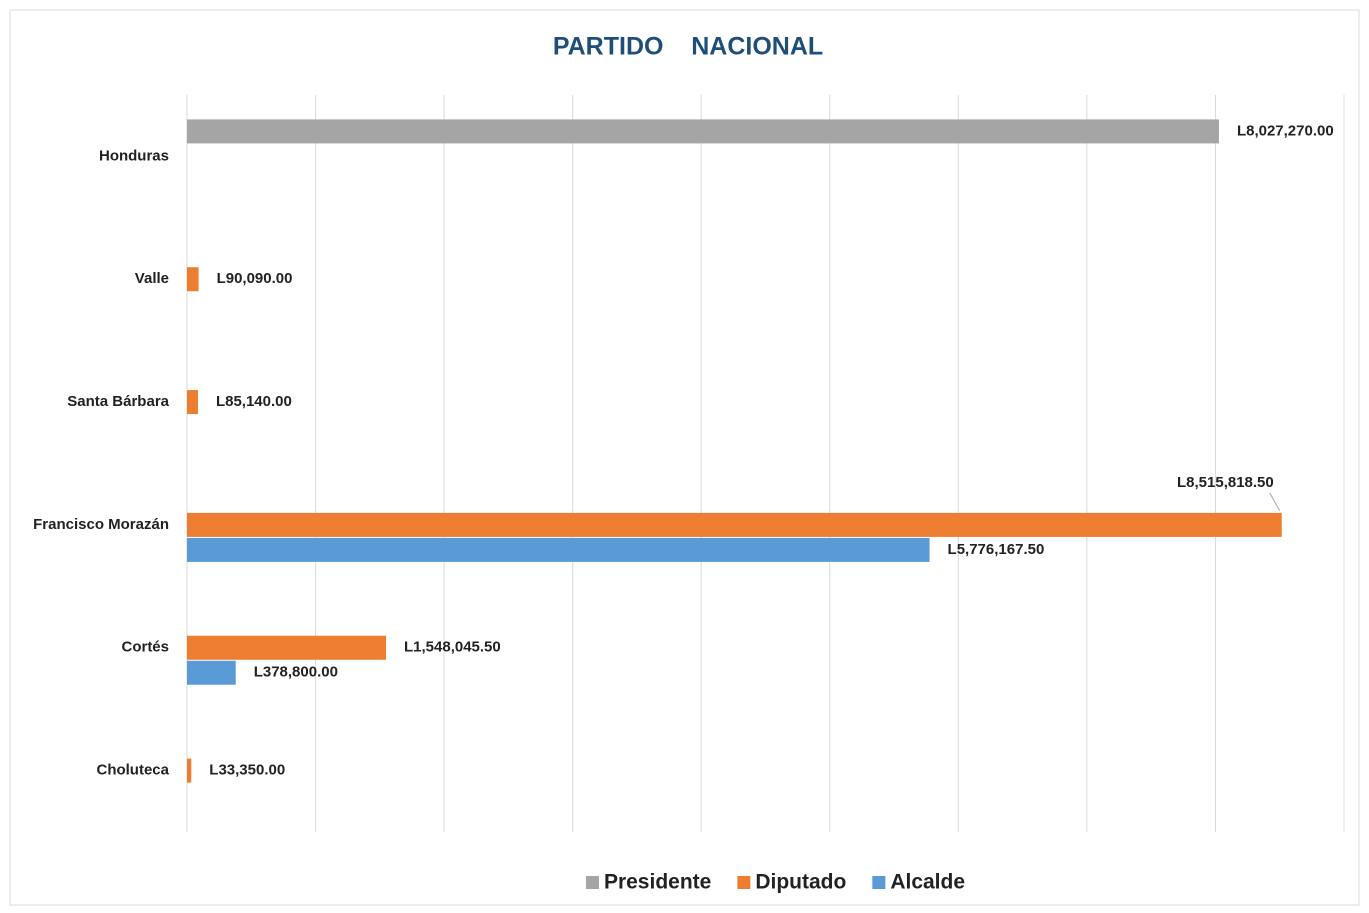  I want to click on data-label: L33,350.00, so click(247, 770).